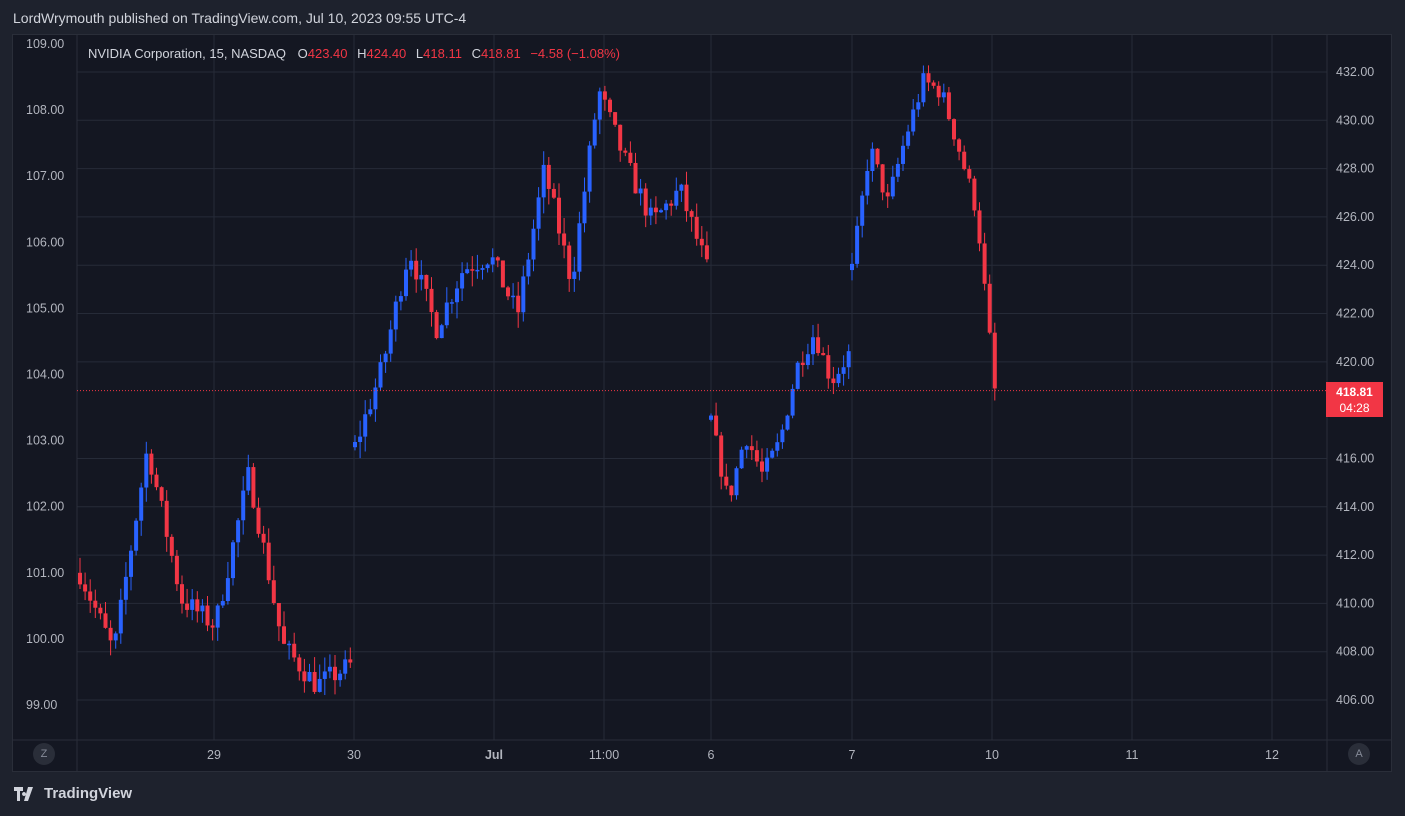 This screenshot has height=816, width=1405. What do you see at coordinates (327, 53) in the screenshot?
I see `legend-open: 423.40` at bounding box center [327, 53].